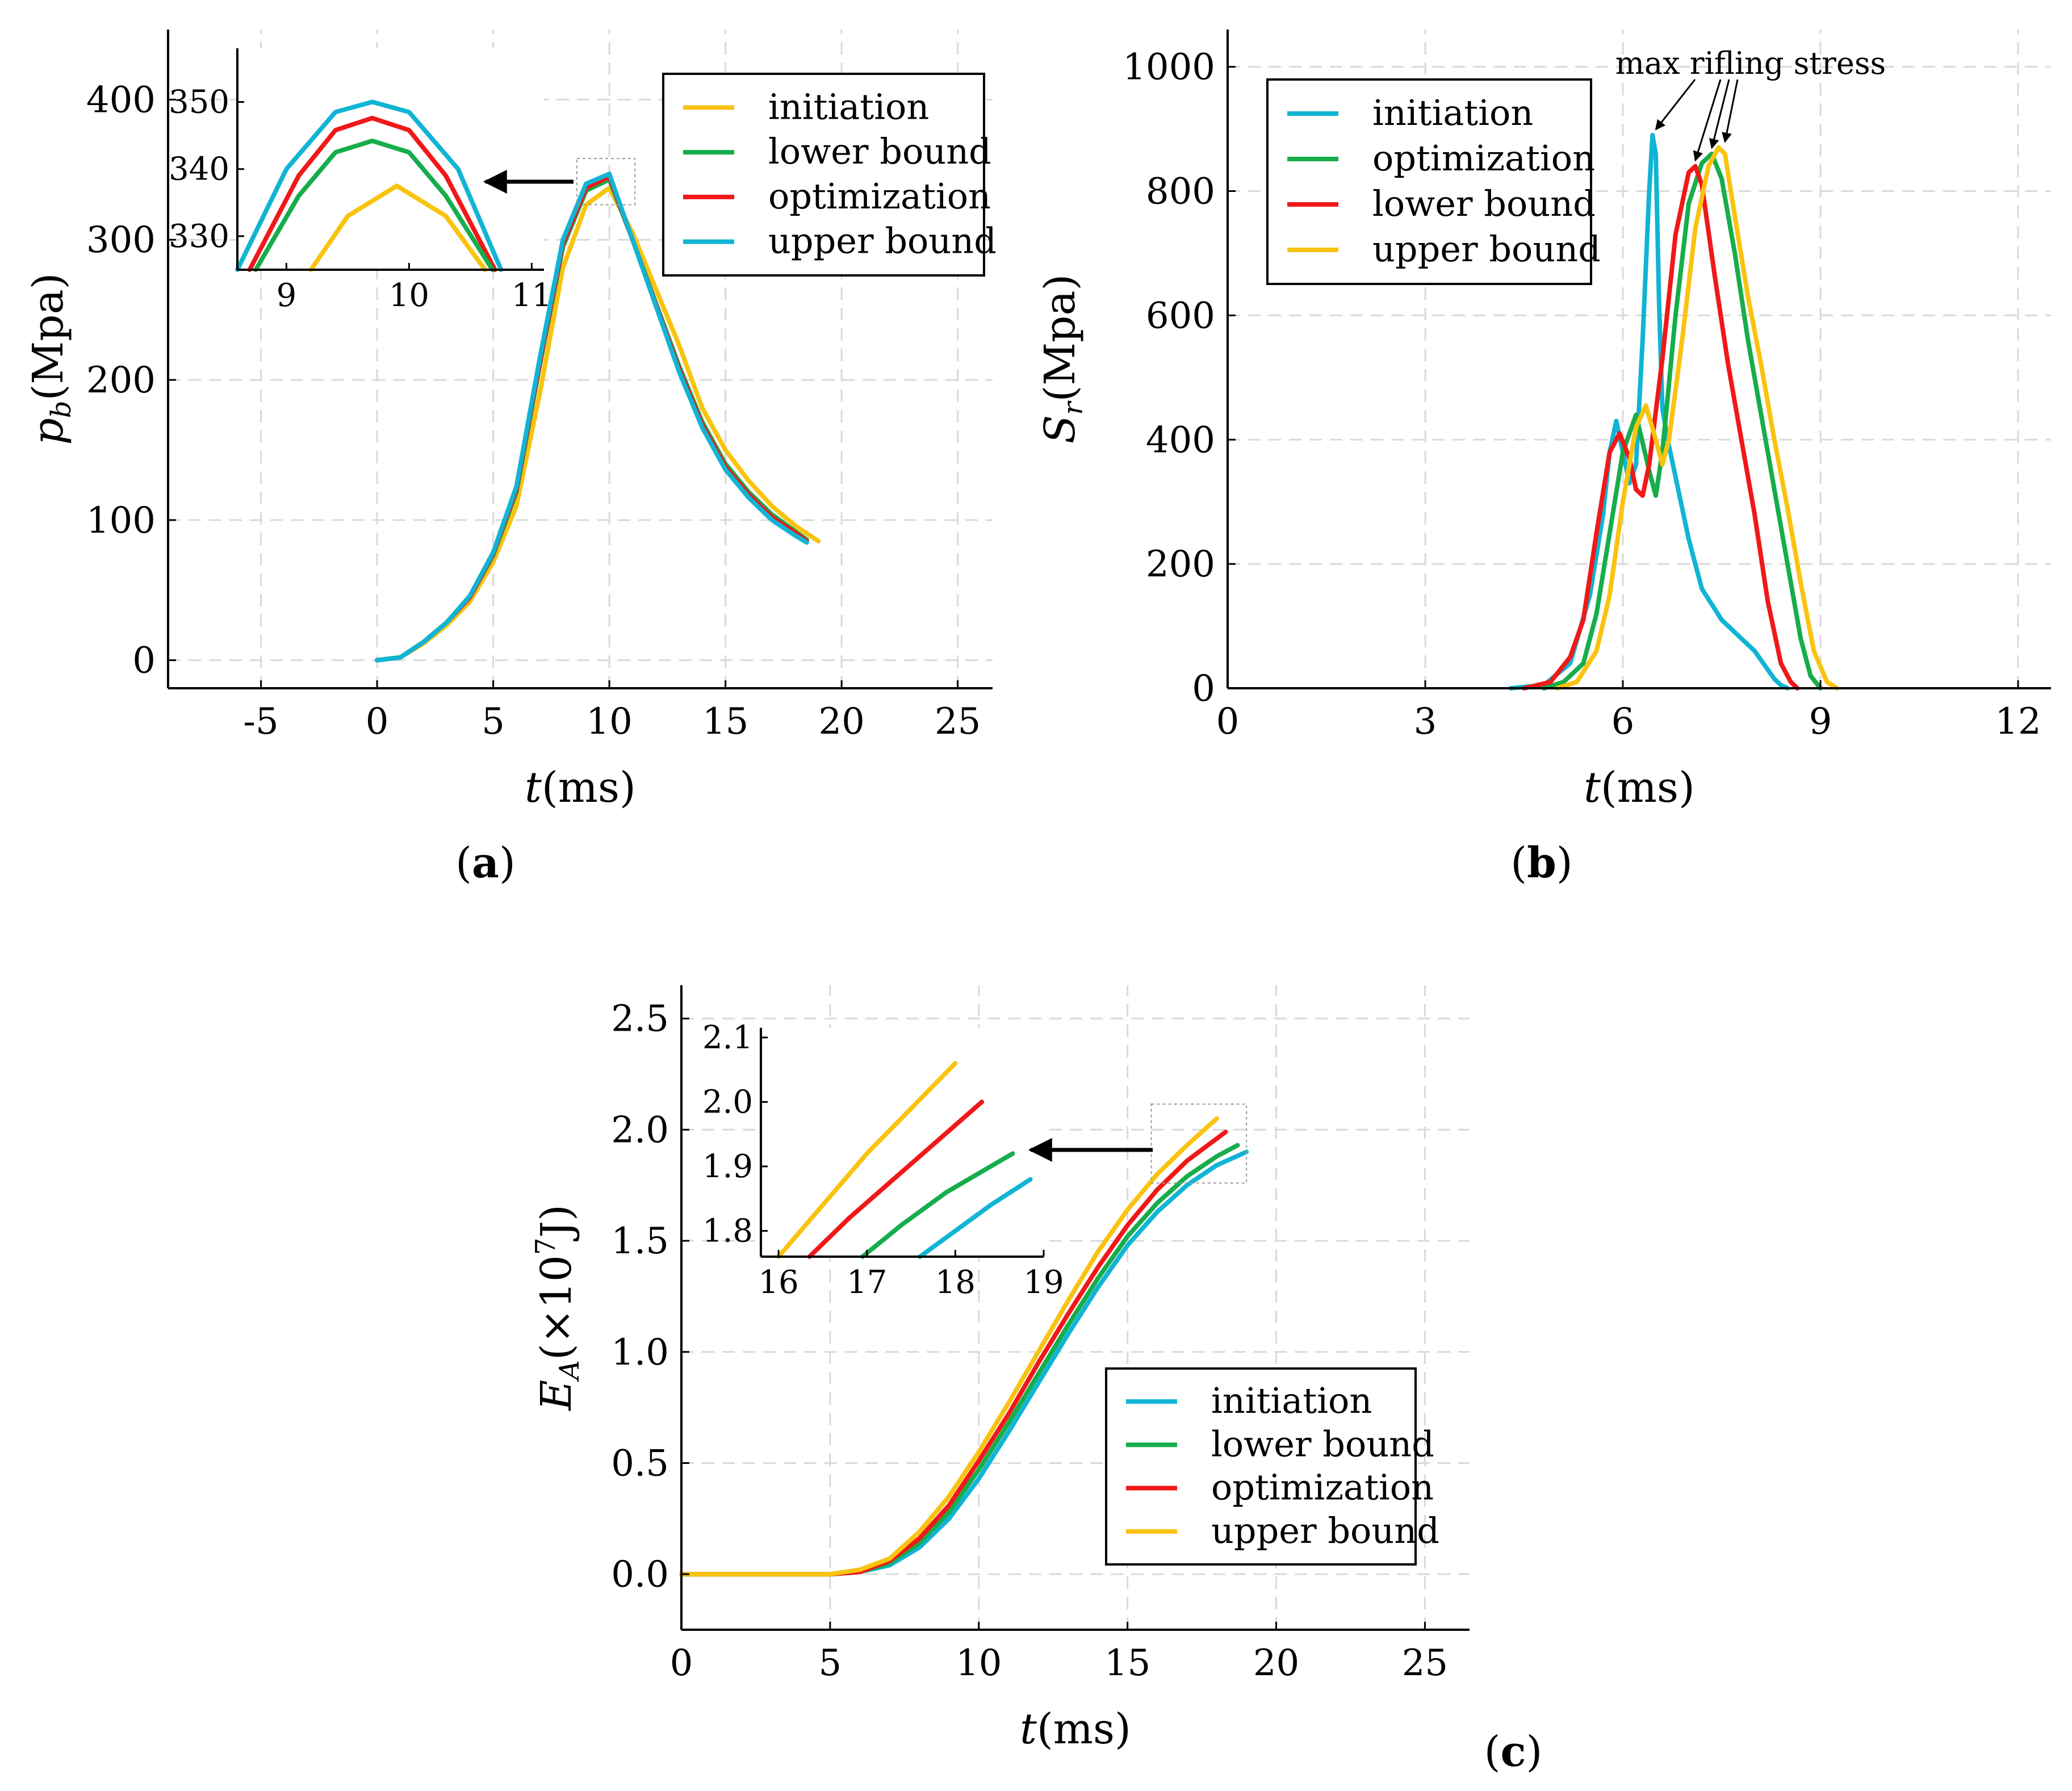 This screenshot has height=1791, width=2072. I want to click on inset-x-tick-label: 19, so click(1043, 1282).